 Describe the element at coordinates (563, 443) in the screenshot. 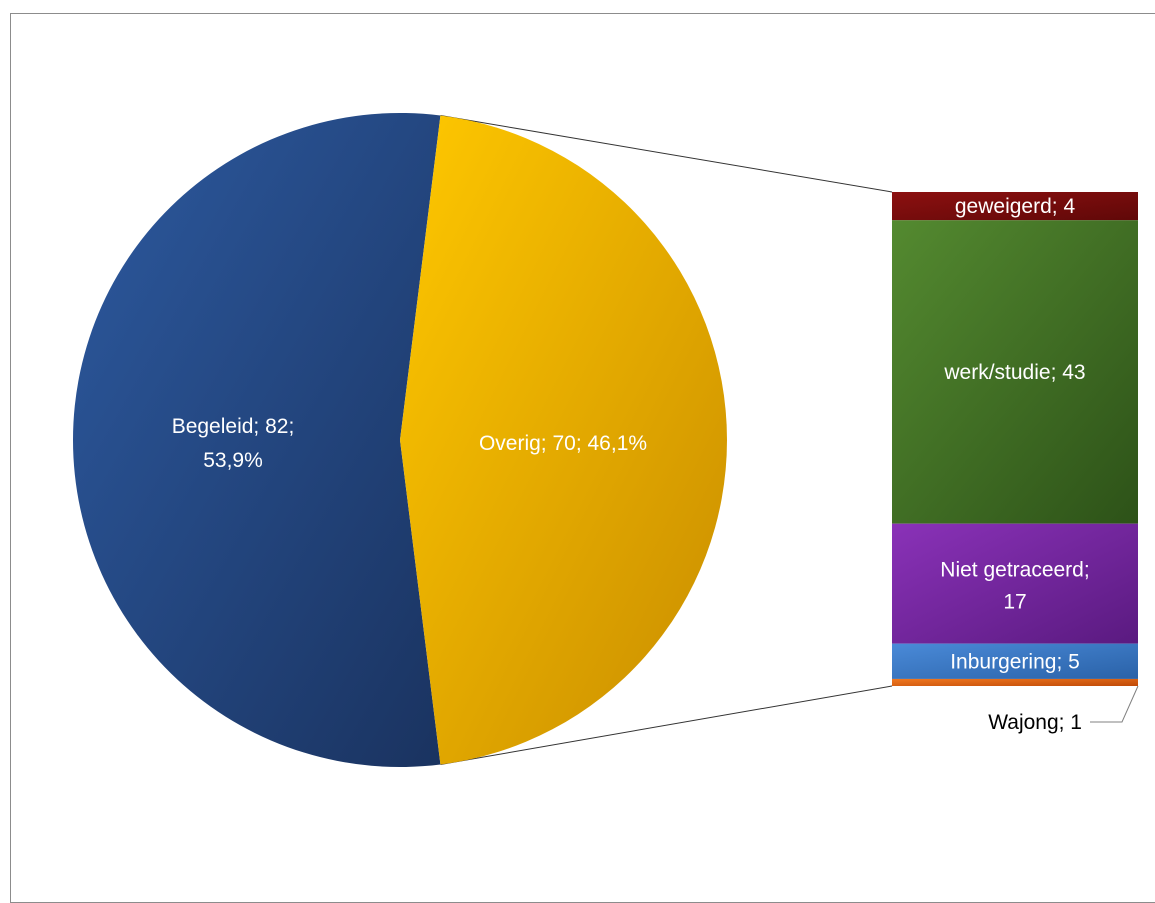

I see `pie-label-overig: Overig; 70; 46,1%` at that location.